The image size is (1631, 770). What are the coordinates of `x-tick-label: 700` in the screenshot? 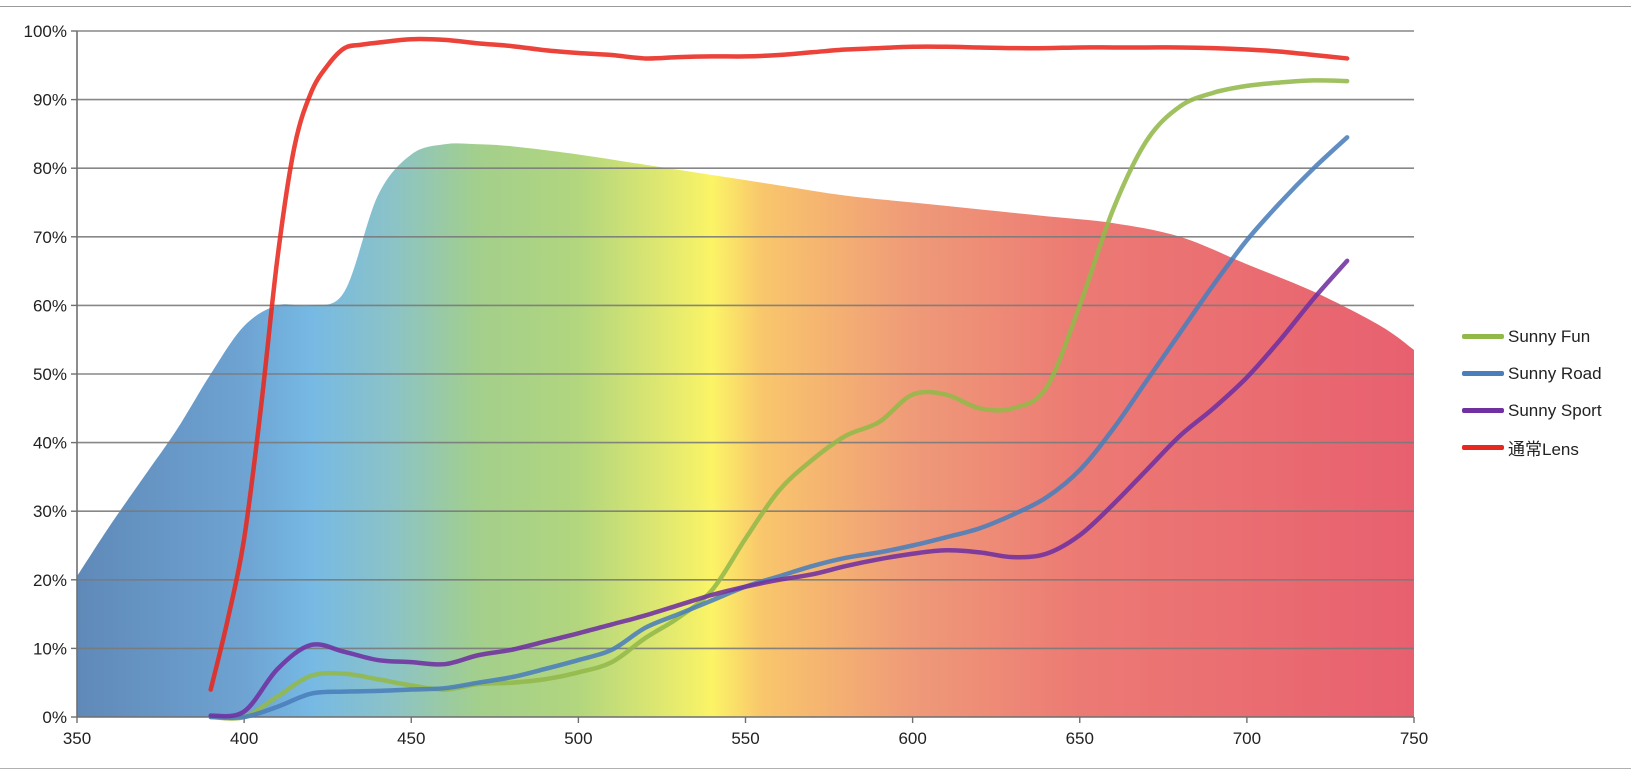 It's located at (1247, 738).